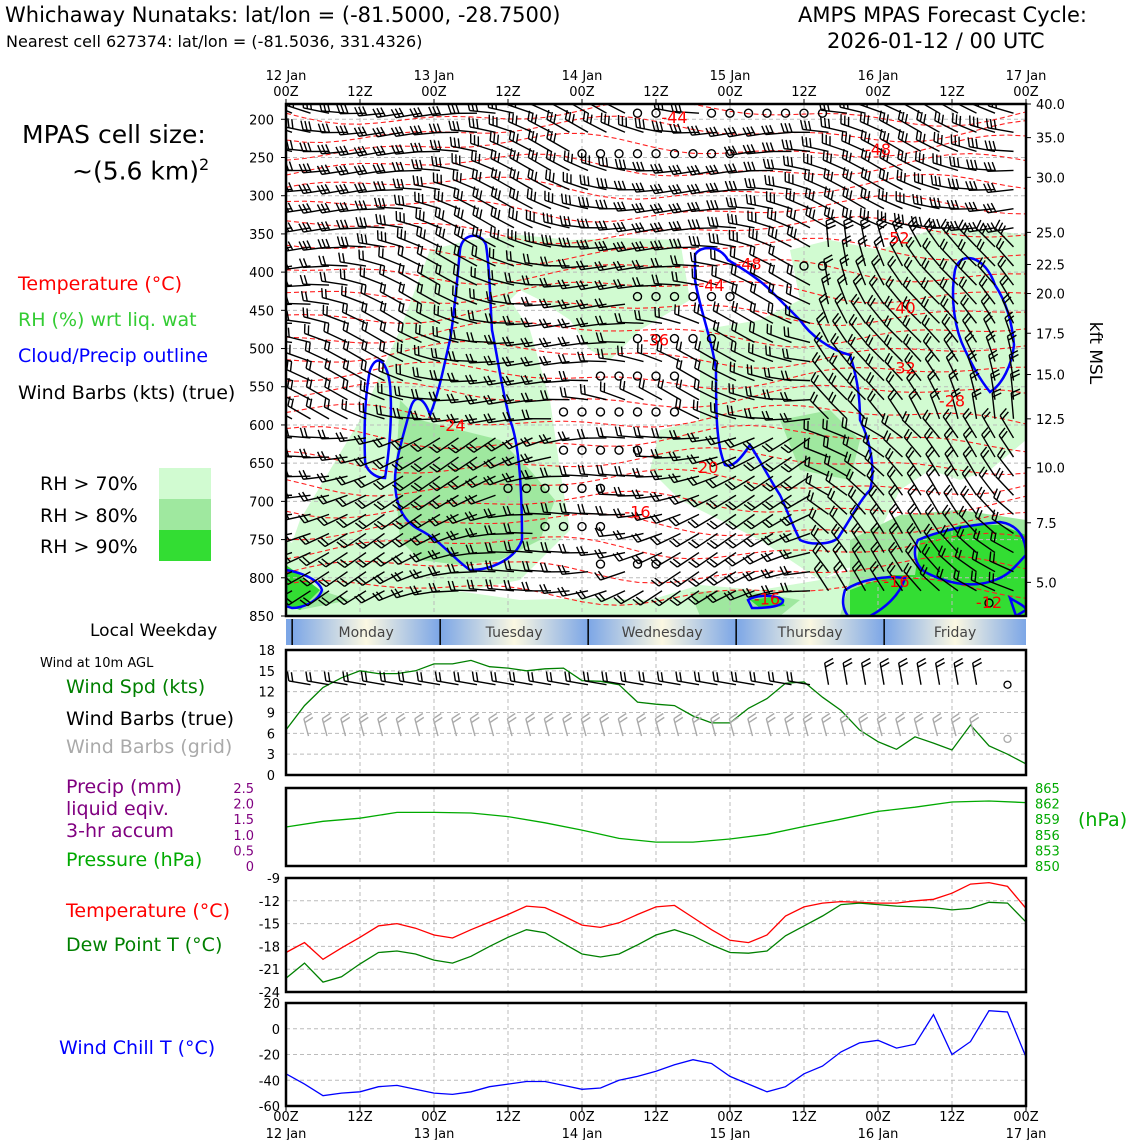 The image size is (1140, 1140). Describe the element at coordinates (582, 92) in the screenshot. I see `time-hour-label: 00Z` at that location.